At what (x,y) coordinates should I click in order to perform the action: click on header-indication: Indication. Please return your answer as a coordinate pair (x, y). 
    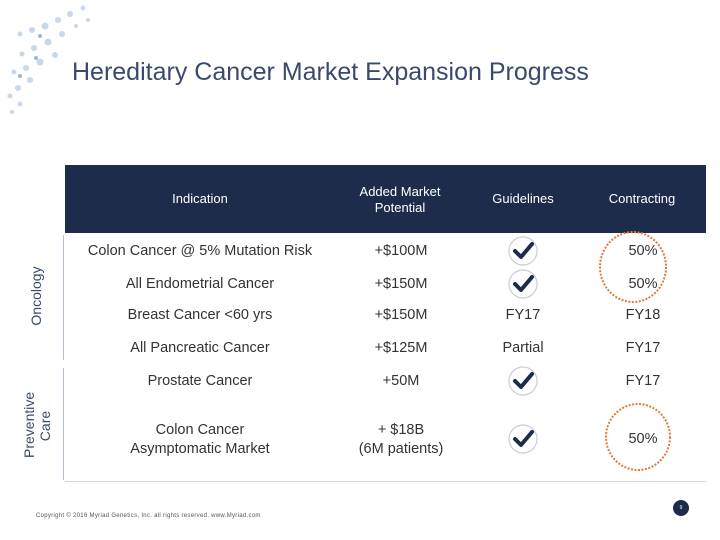
    Looking at the image, I should click on (200, 198).